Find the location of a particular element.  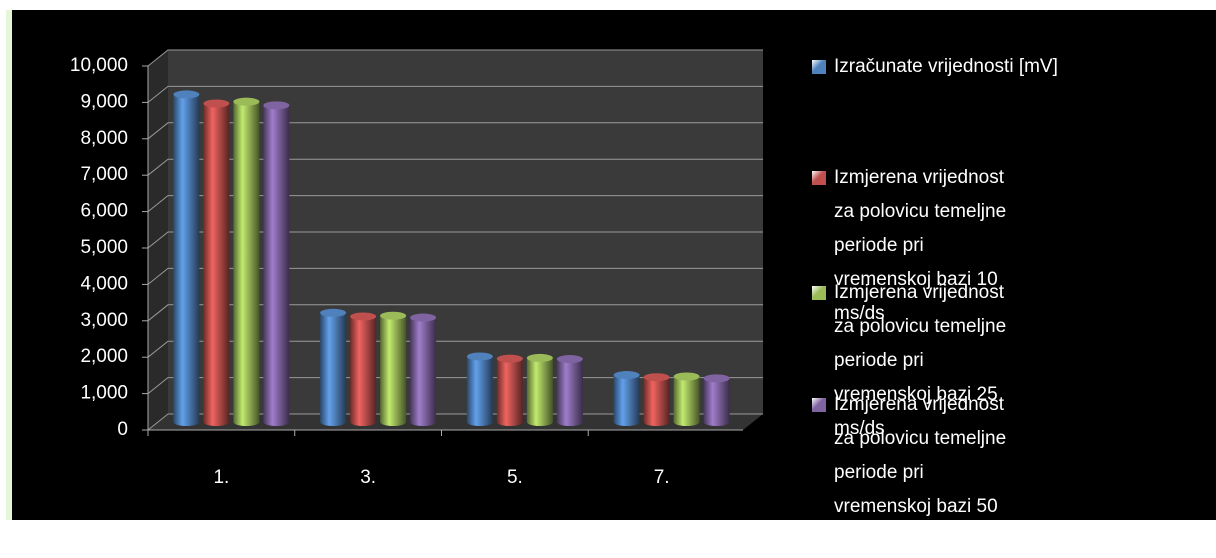

y-tick-label: 10,000 is located at coordinates (99, 65).